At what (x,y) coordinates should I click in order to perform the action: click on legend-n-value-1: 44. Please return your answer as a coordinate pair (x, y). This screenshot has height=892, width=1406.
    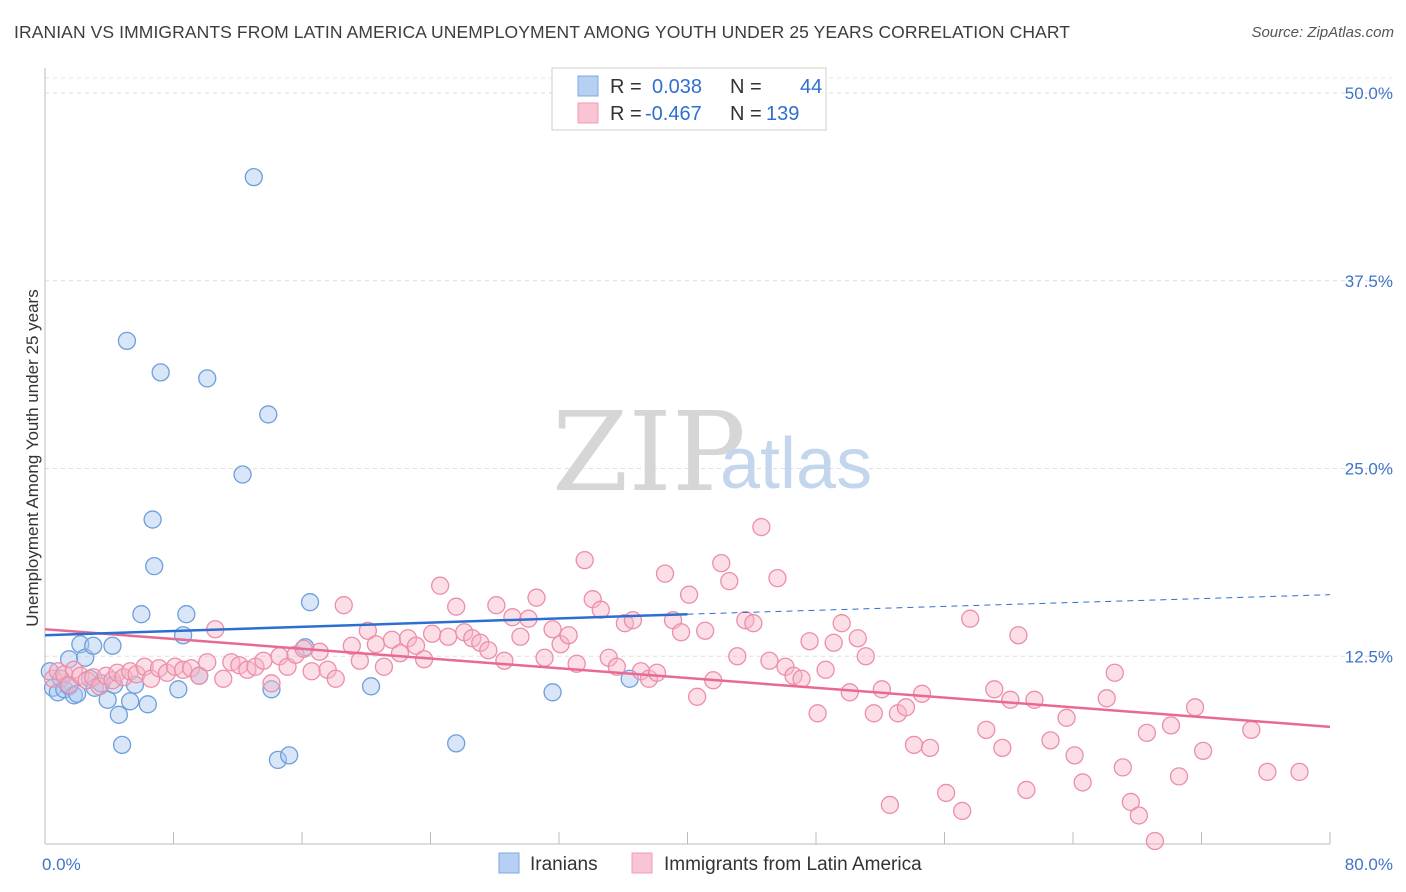
    Looking at the image, I should click on (811, 87).